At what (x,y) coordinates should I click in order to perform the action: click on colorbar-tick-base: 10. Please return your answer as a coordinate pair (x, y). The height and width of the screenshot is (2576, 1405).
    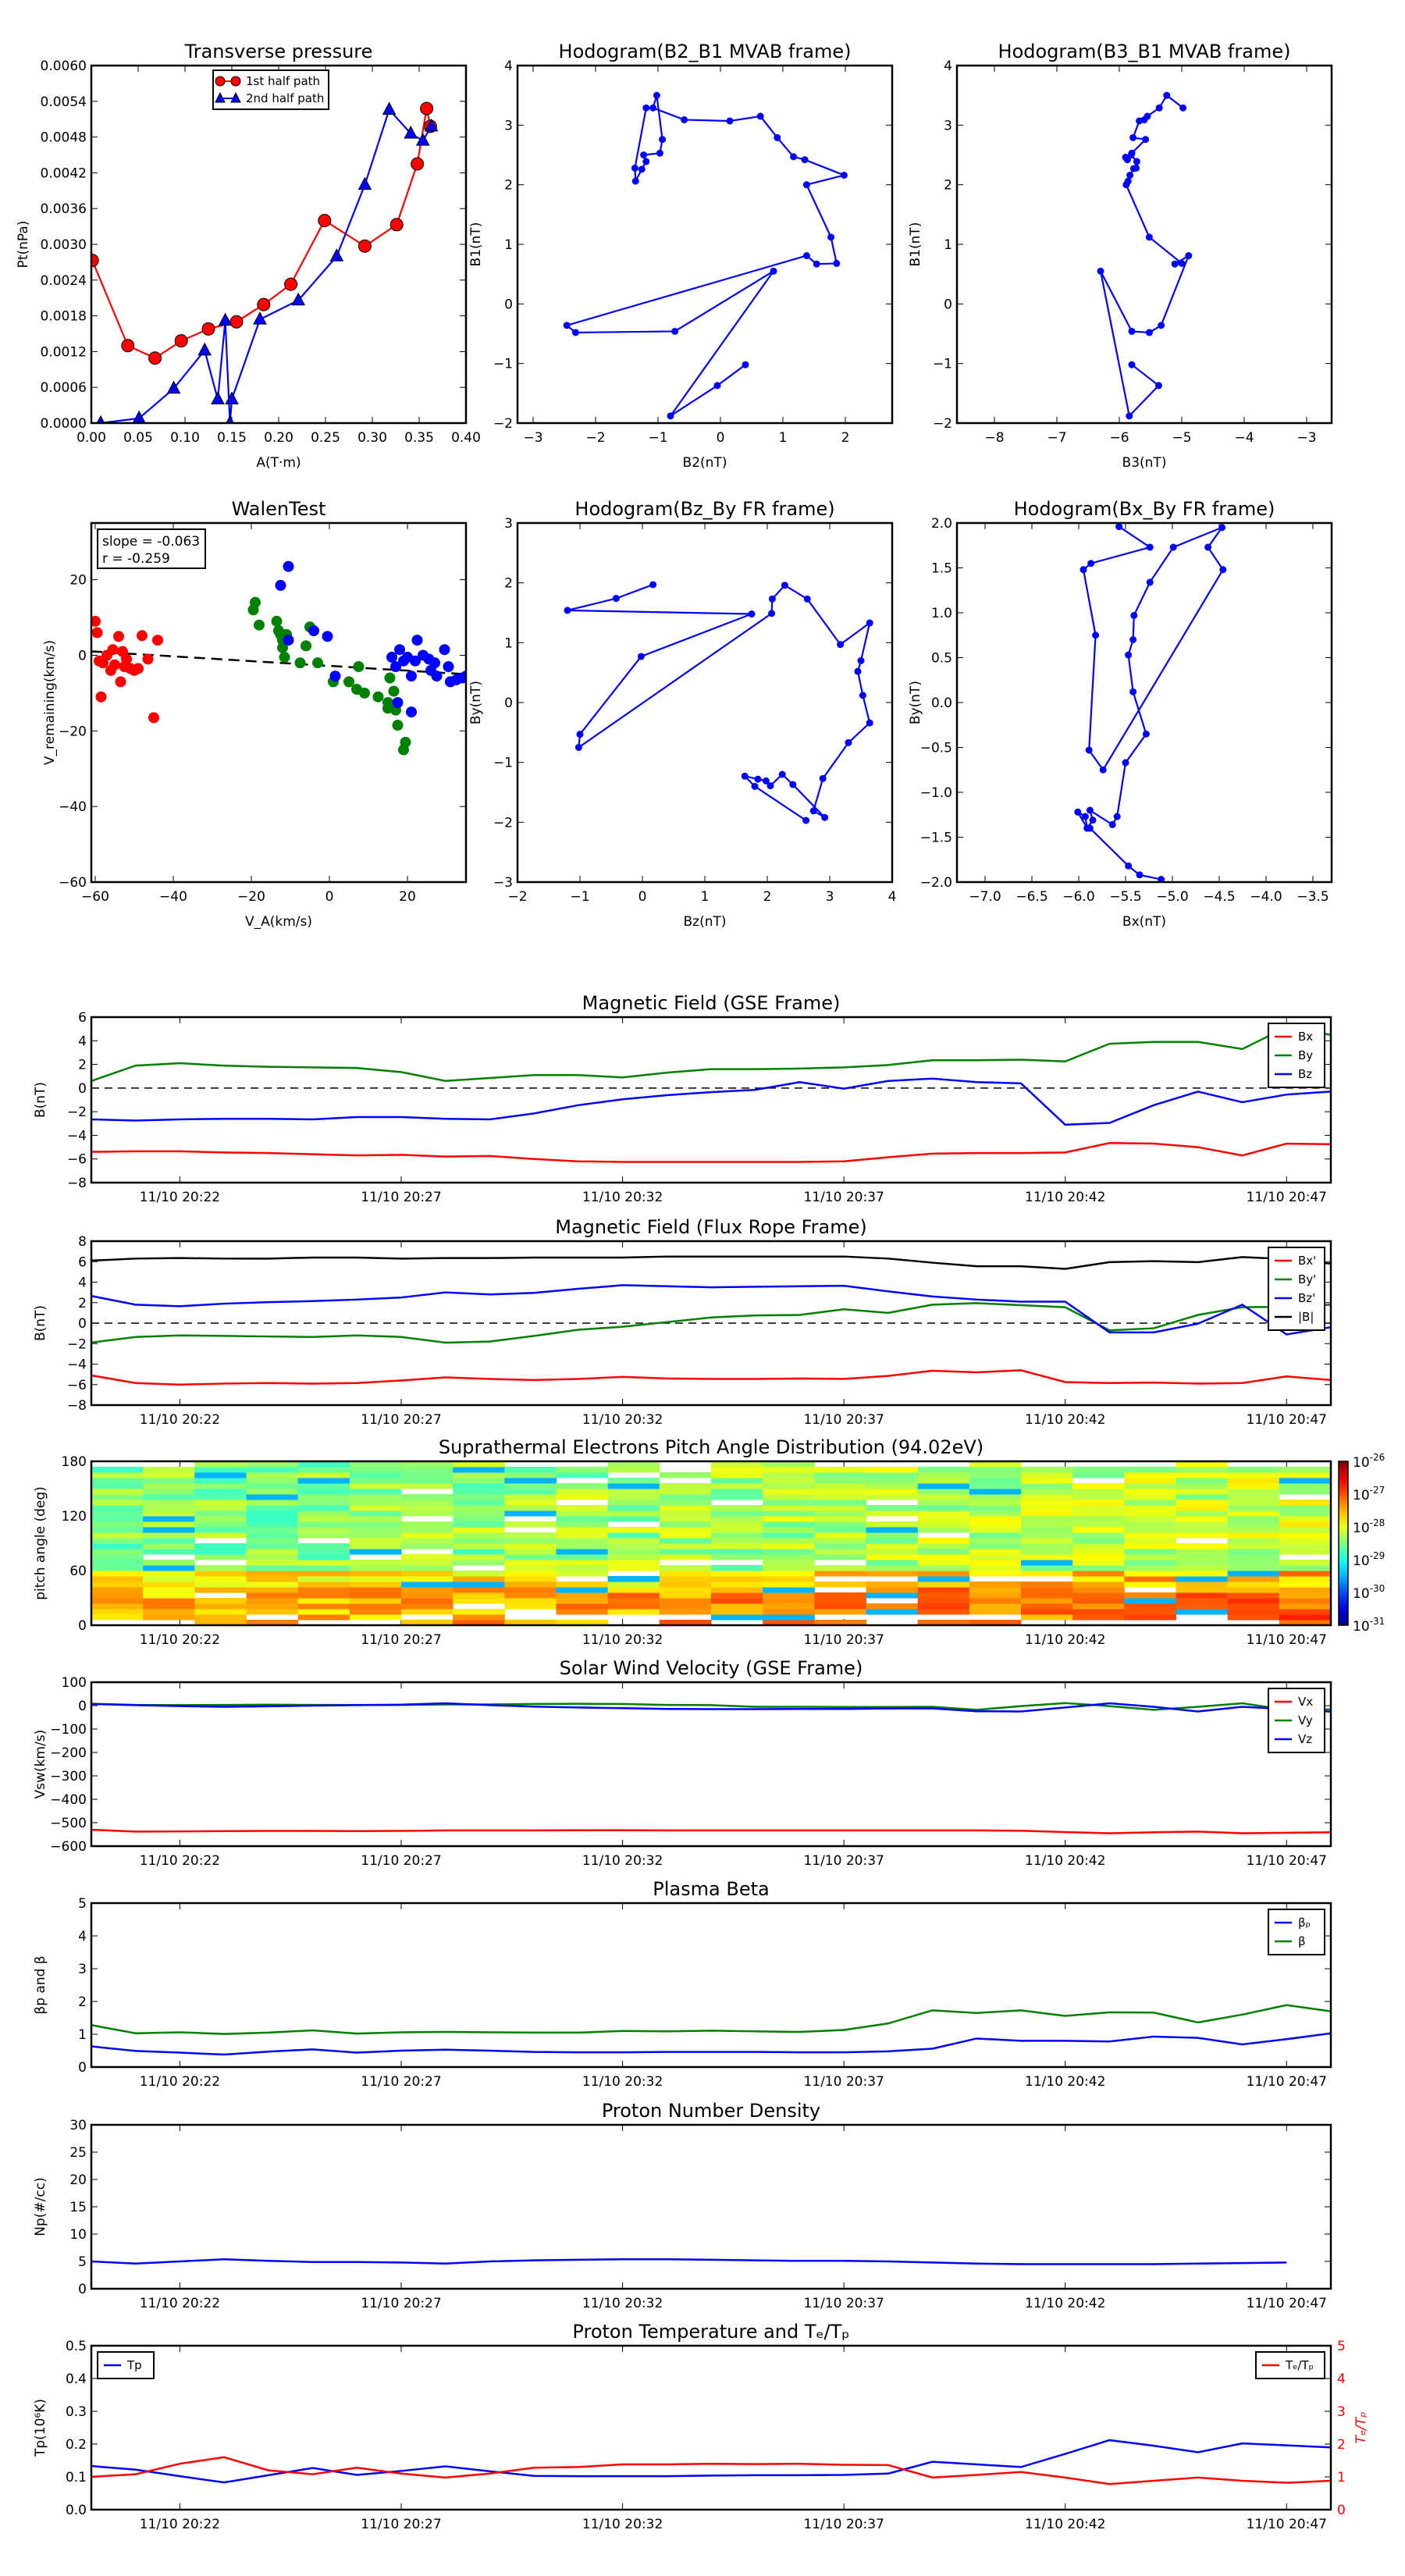
    Looking at the image, I should click on (1362, 1463).